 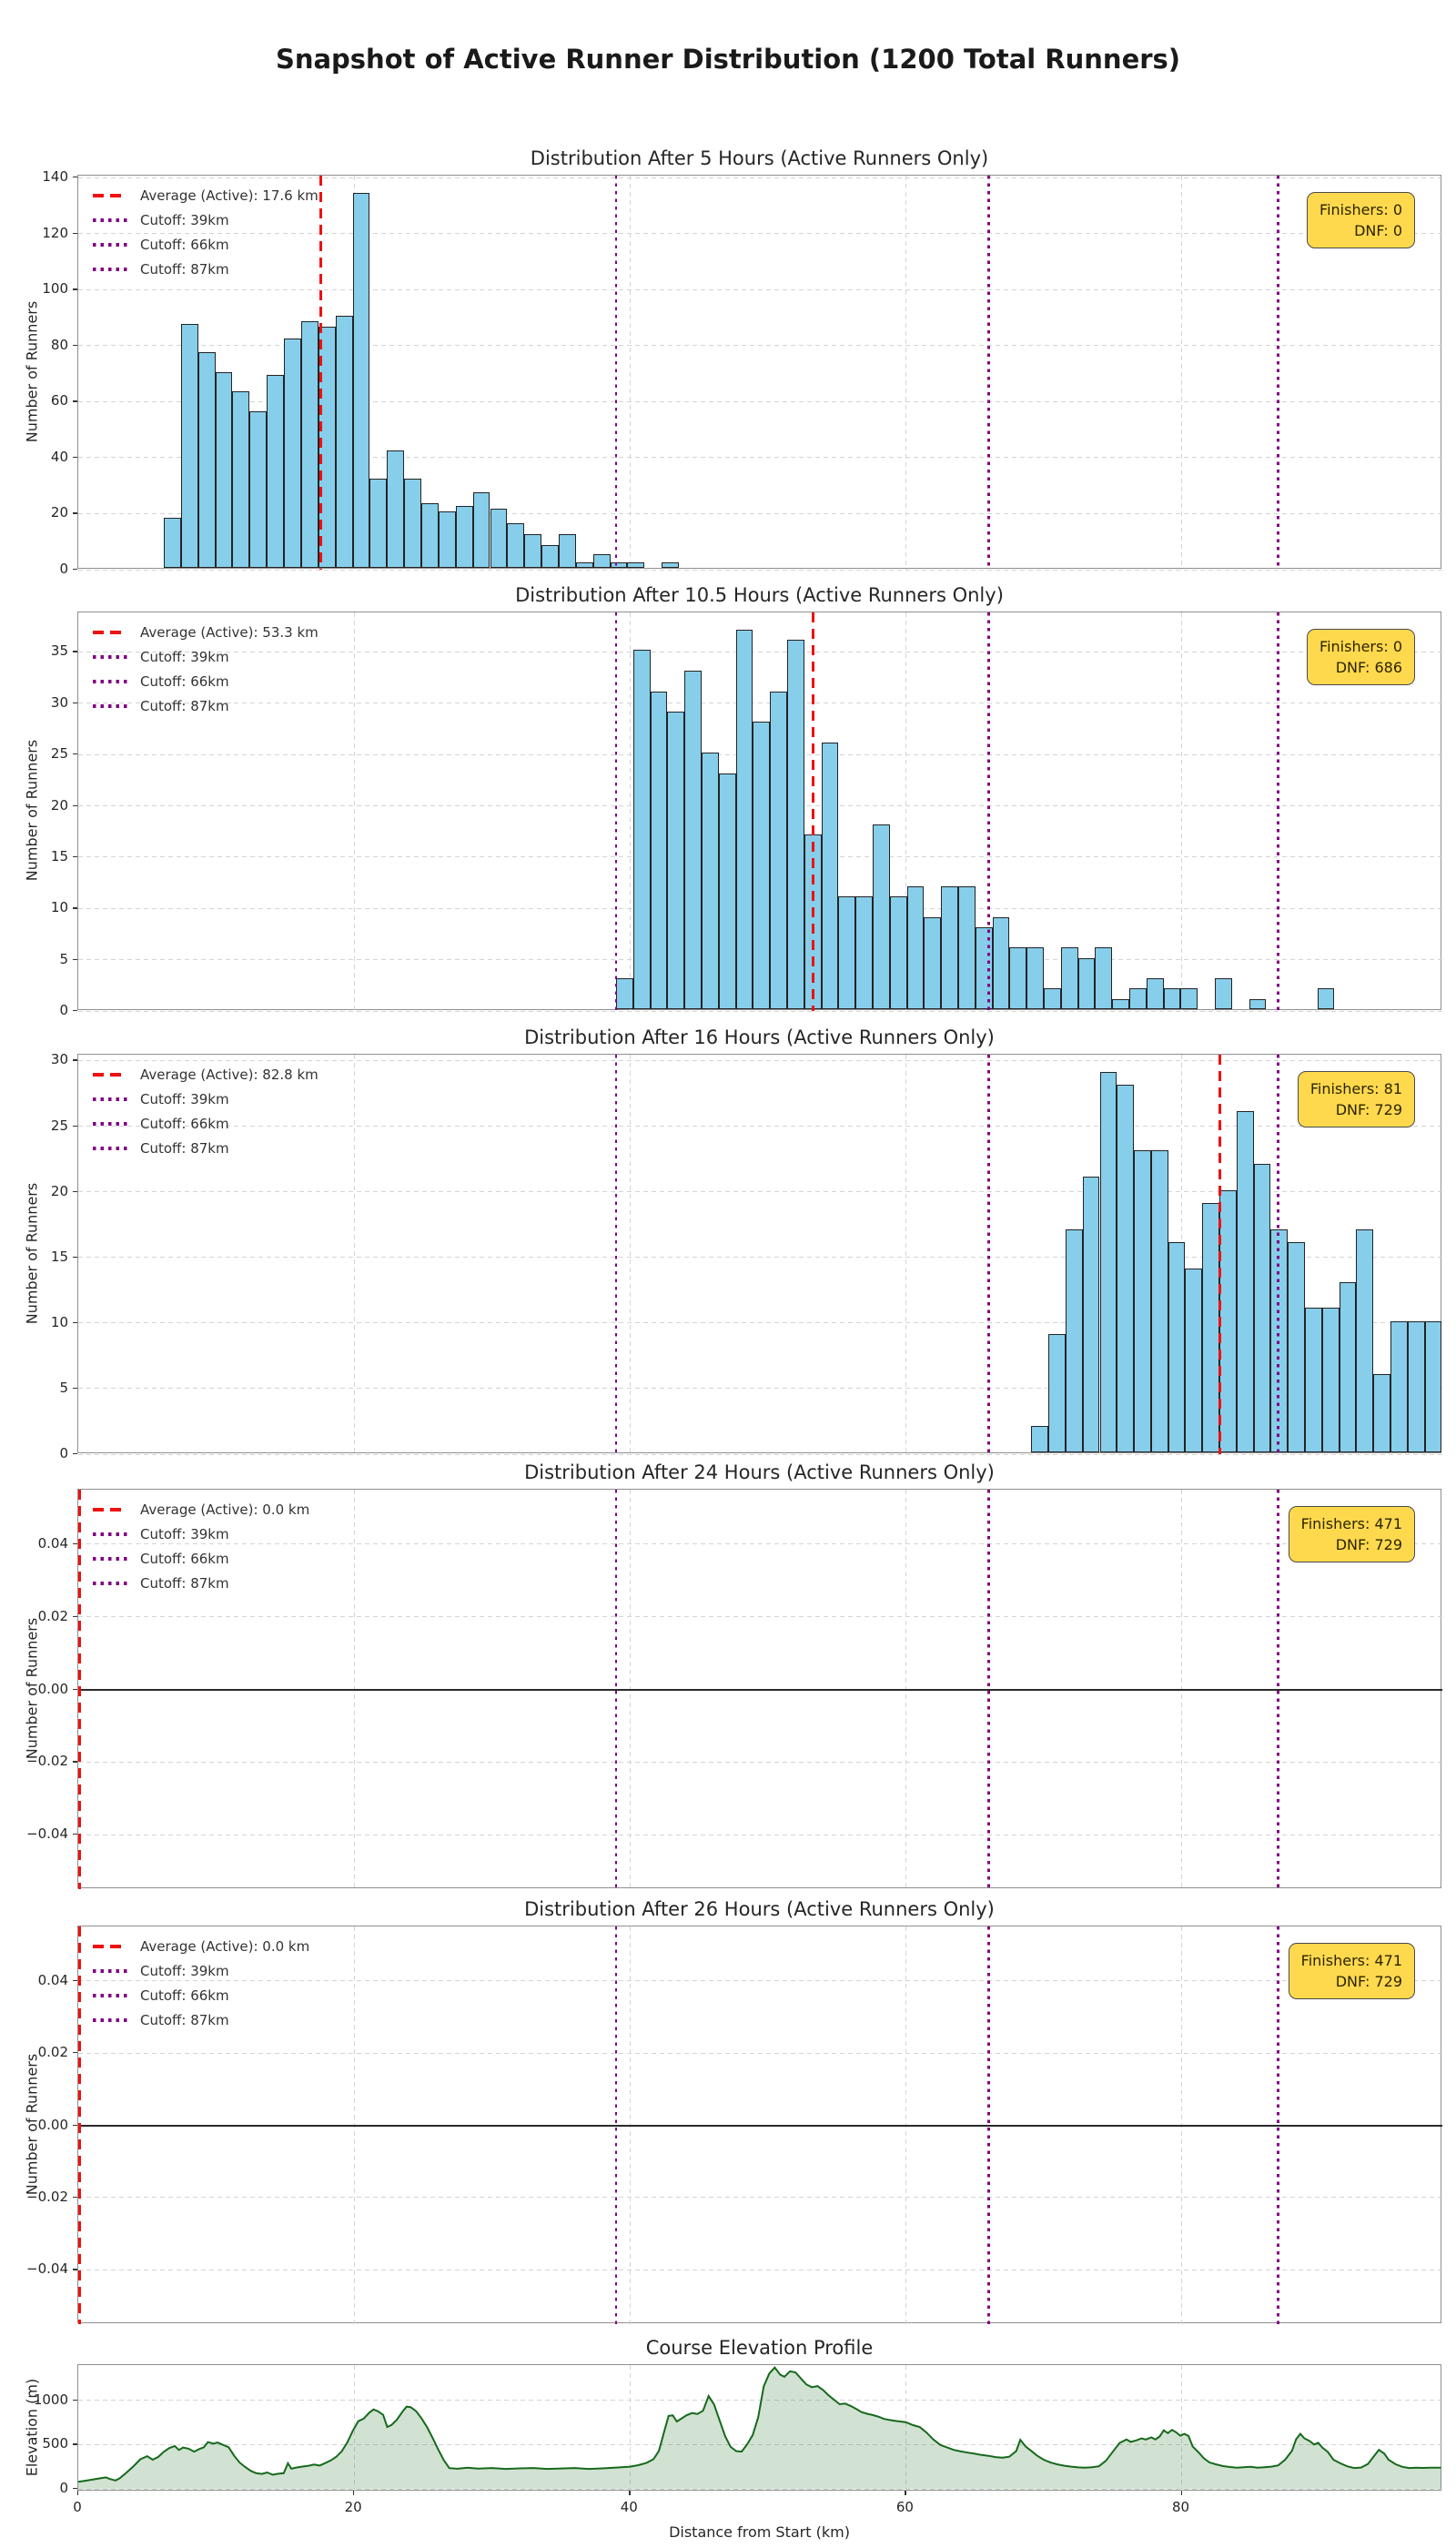 I want to click on y-tick-label: 80, so click(x=59, y=345).